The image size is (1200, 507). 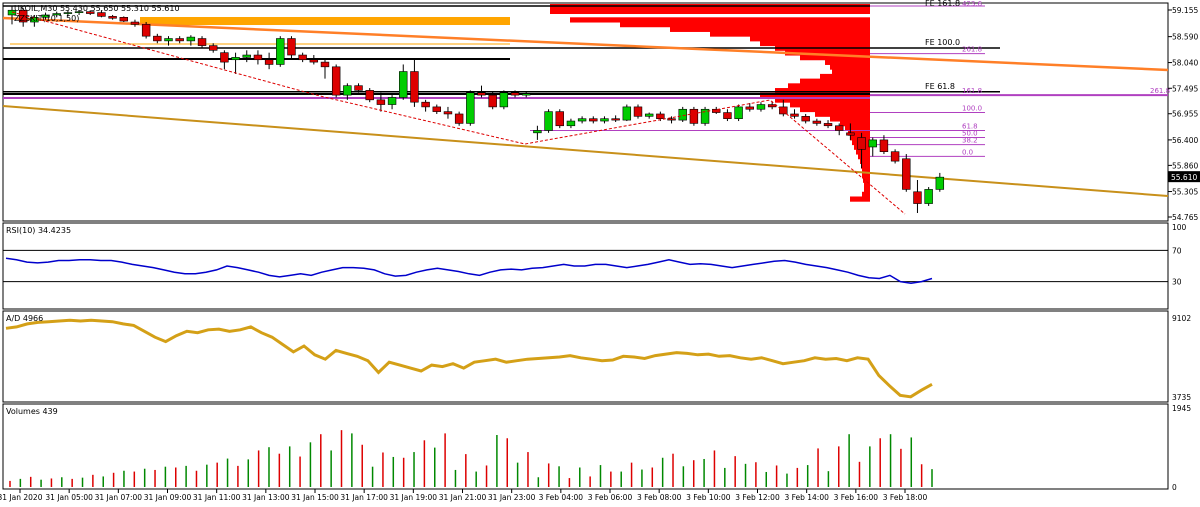 I want to click on fib-label-far-right: 261.8, so click(x=1160, y=91).